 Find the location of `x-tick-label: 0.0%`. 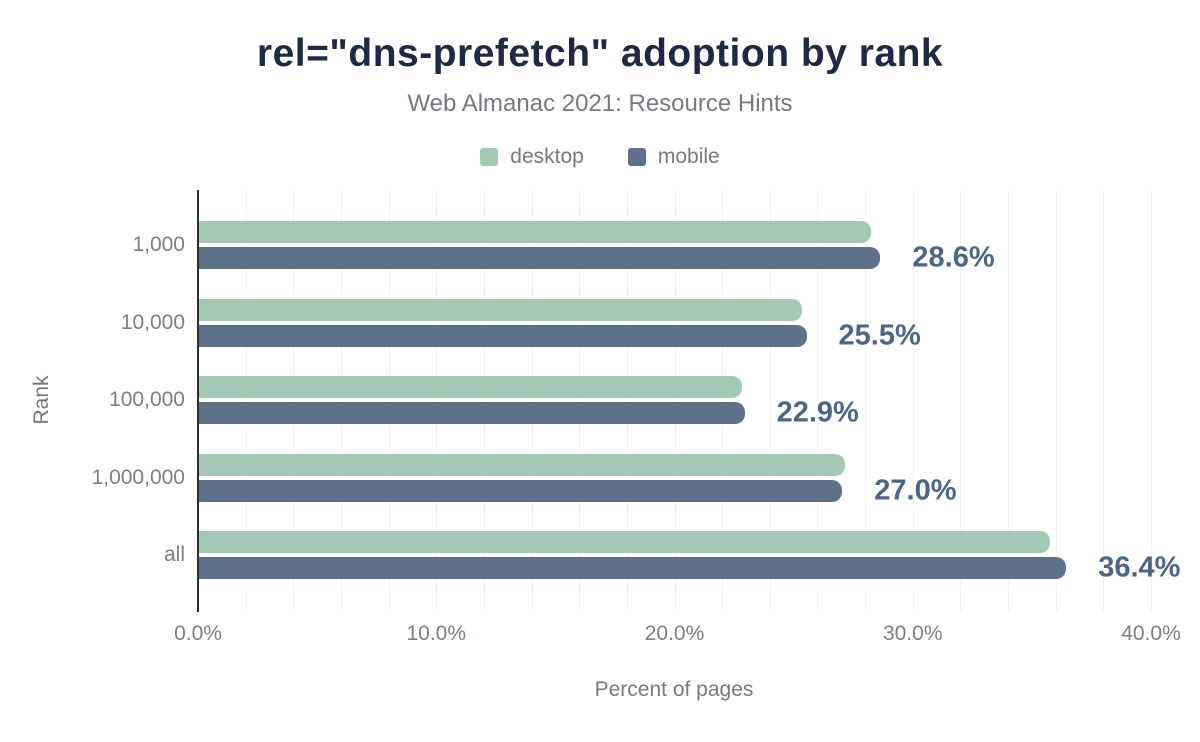

x-tick-label: 0.0% is located at coordinates (198, 633).